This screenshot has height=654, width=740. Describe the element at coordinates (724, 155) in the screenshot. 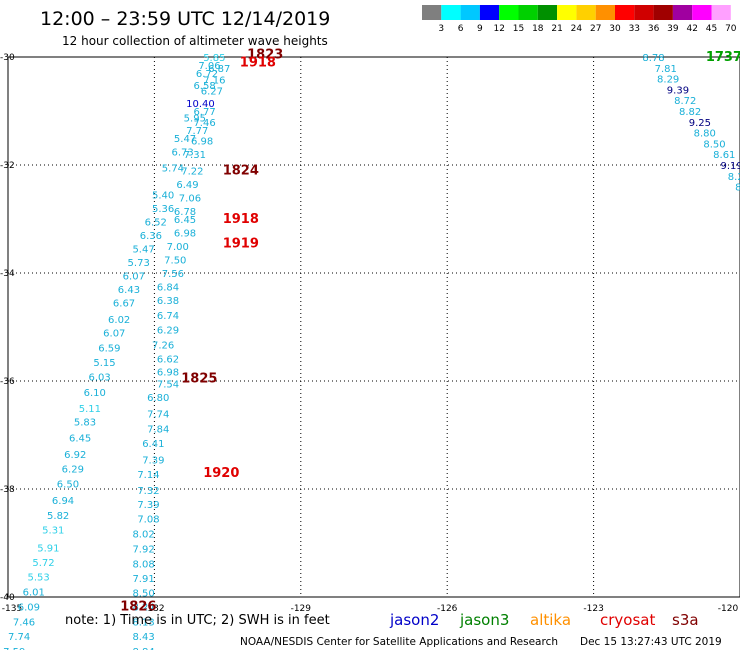

I see `wave-height-value: 8.61` at that location.